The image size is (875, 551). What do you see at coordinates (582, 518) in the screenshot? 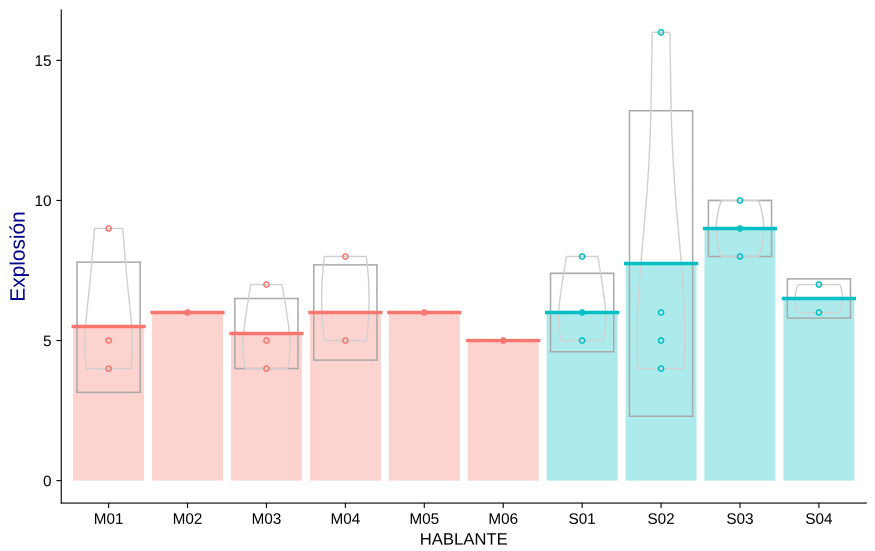
I see `x-tick-label: S01` at bounding box center [582, 518].